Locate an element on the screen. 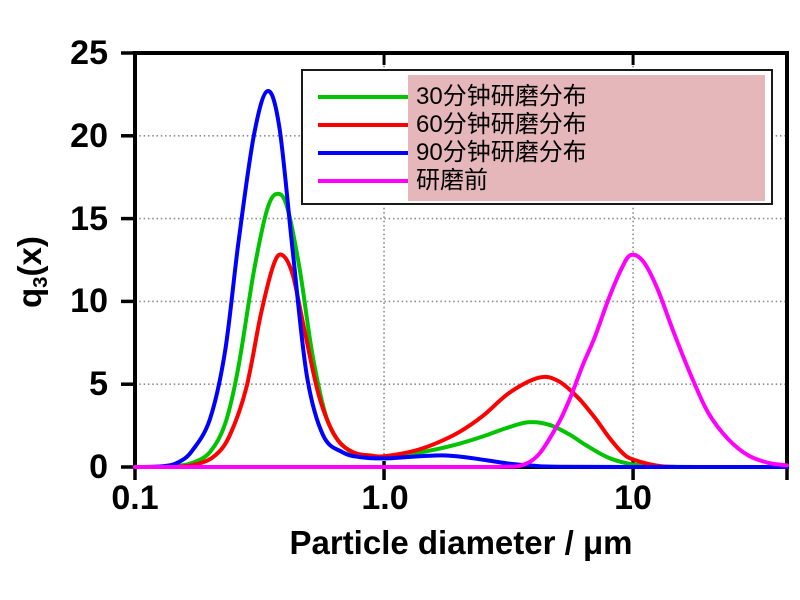 Image resolution: width=800 pixels, height=600 pixels. legend-entry-before-milling: 研磨前 is located at coordinates (537, 181).